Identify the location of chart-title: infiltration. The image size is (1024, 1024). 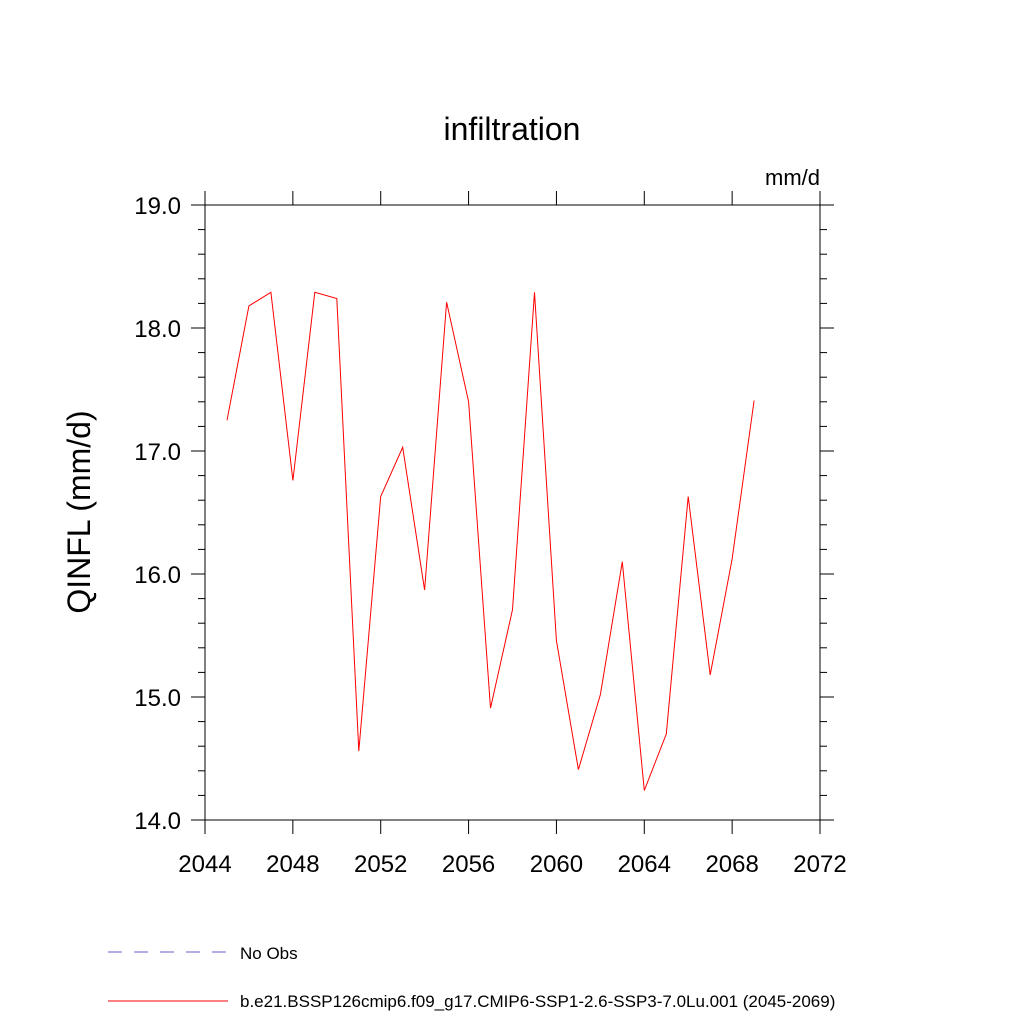
(512, 129).